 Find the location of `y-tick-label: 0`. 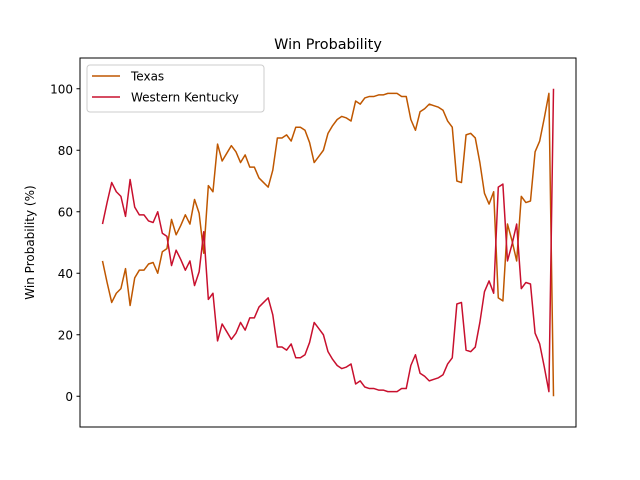

y-tick-label: 0 is located at coordinates (69, 397).